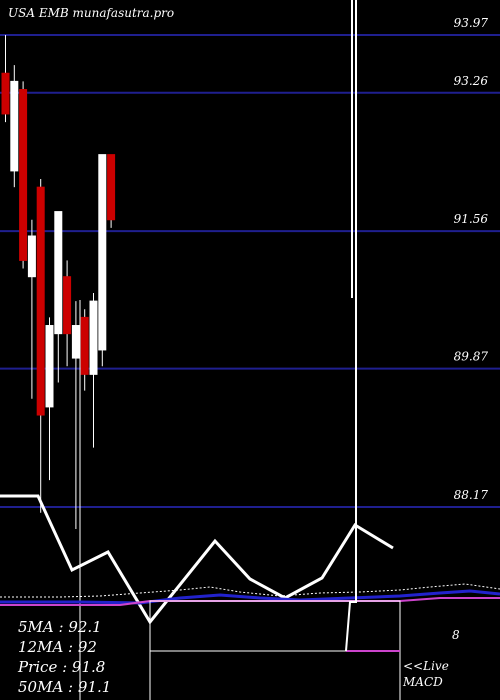  Describe the element at coordinates (471, 219) in the screenshot. I see `y-tick-label-2: 91.56` at that location.